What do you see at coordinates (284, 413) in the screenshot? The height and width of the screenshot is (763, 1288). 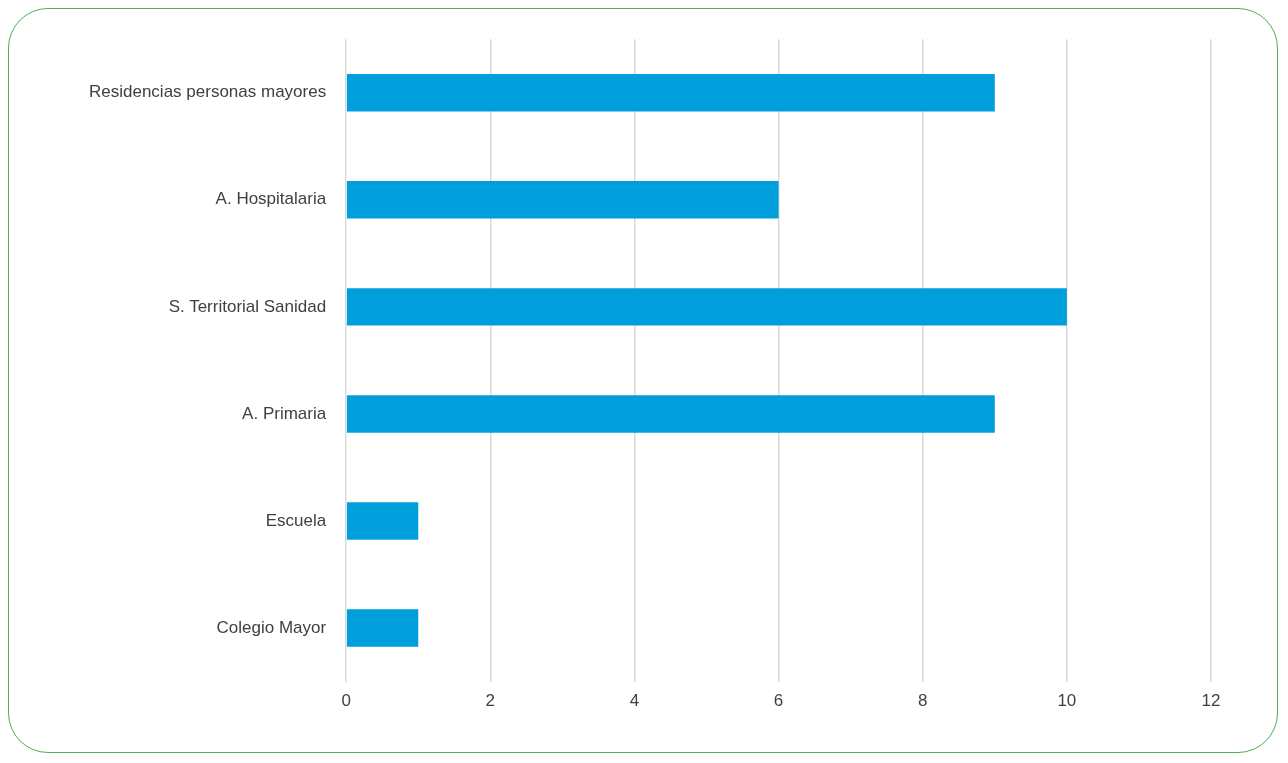 I see `y-tick-label: A. Primaria` at bounding box center [284, 413].